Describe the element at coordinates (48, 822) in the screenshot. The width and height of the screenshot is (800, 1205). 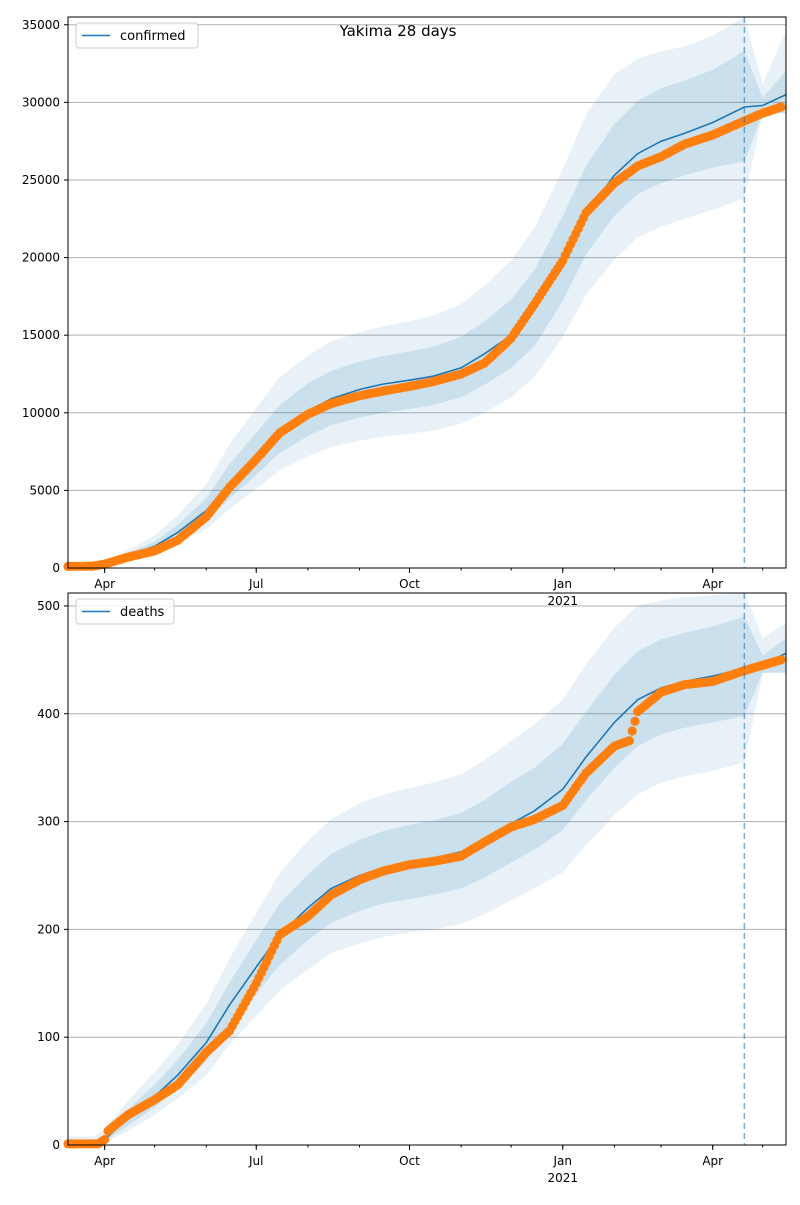
I see `y-tick-label: 300` at that location.